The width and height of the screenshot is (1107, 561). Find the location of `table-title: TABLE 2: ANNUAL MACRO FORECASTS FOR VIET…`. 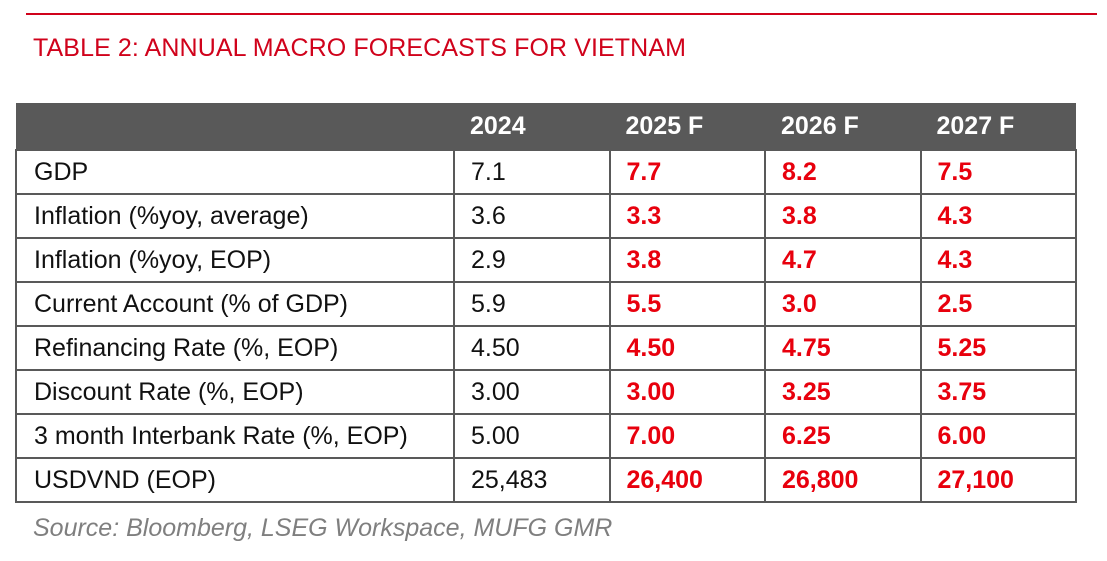

table-title: TABLE 2: ANNUAL MACRO FORECASTS FOR VIET… is located at coordinates (360, 48).